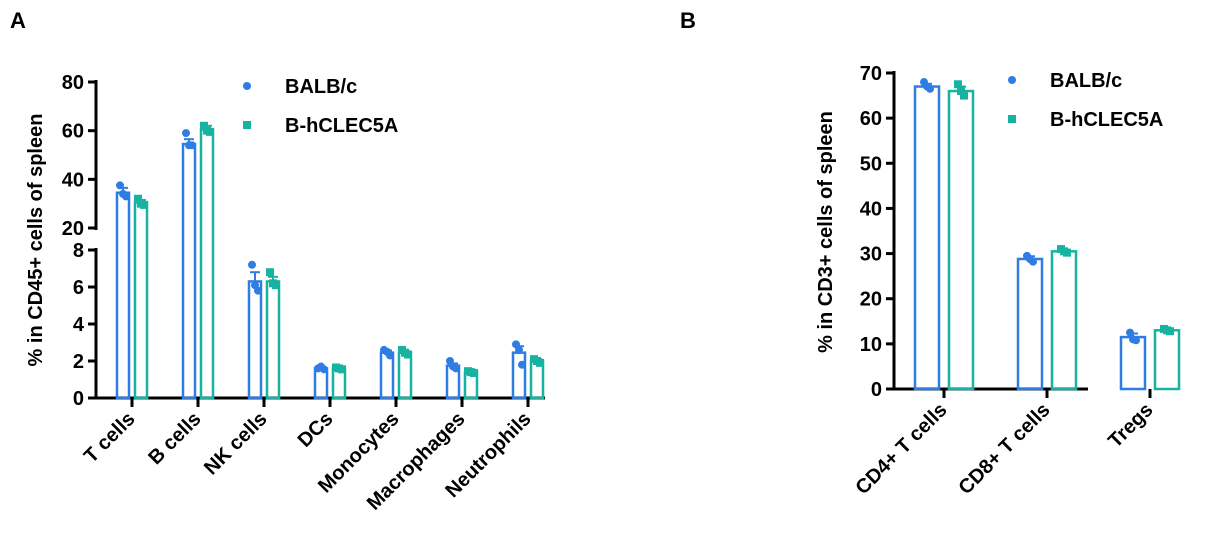  Describe the element at coordinates (174, 438) in the screenshot. I see `x-tick-label-b-cells: B cells` at that location.